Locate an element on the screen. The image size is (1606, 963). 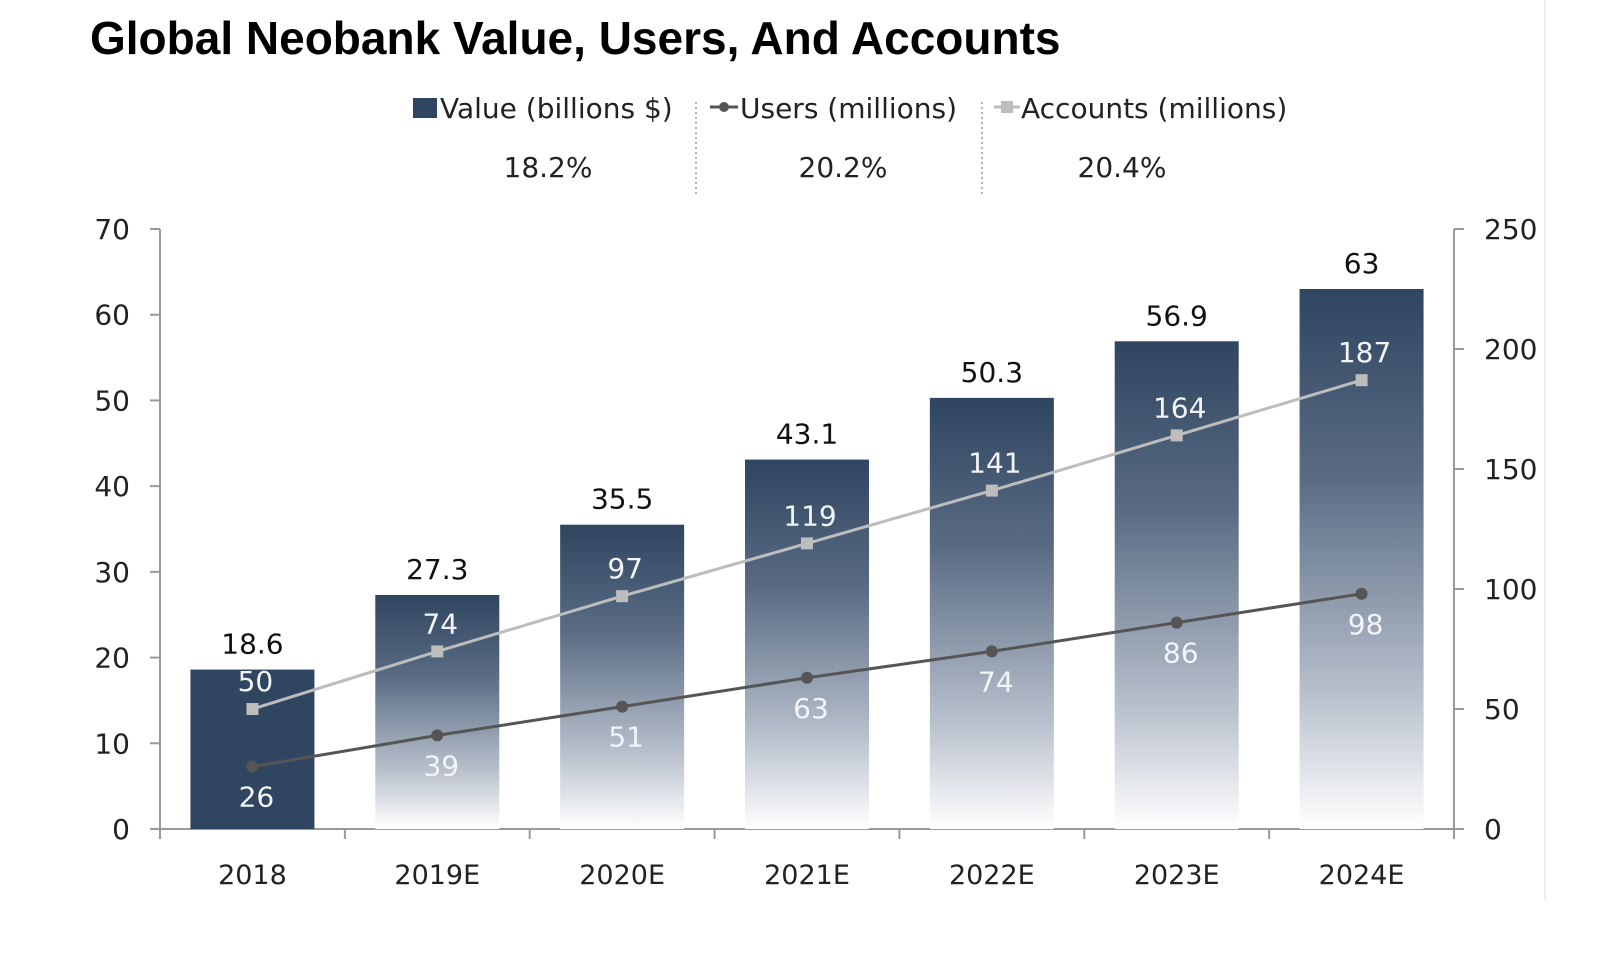
x-tick-label: 2024E is located at coordinates (1362, 875).